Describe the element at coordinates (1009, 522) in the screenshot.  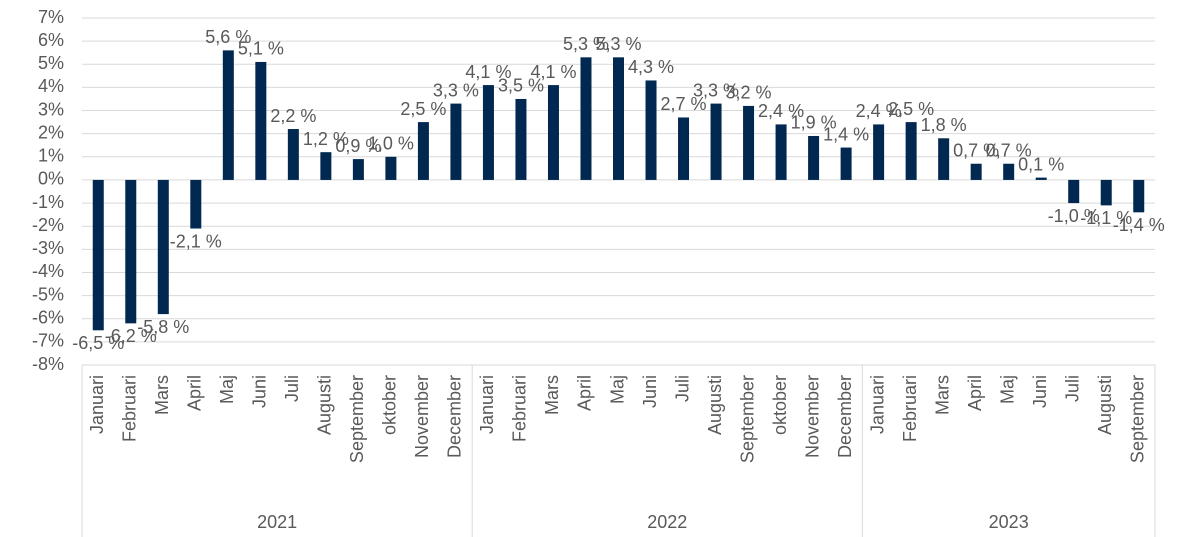
I see `group-label: 2023` at that location.